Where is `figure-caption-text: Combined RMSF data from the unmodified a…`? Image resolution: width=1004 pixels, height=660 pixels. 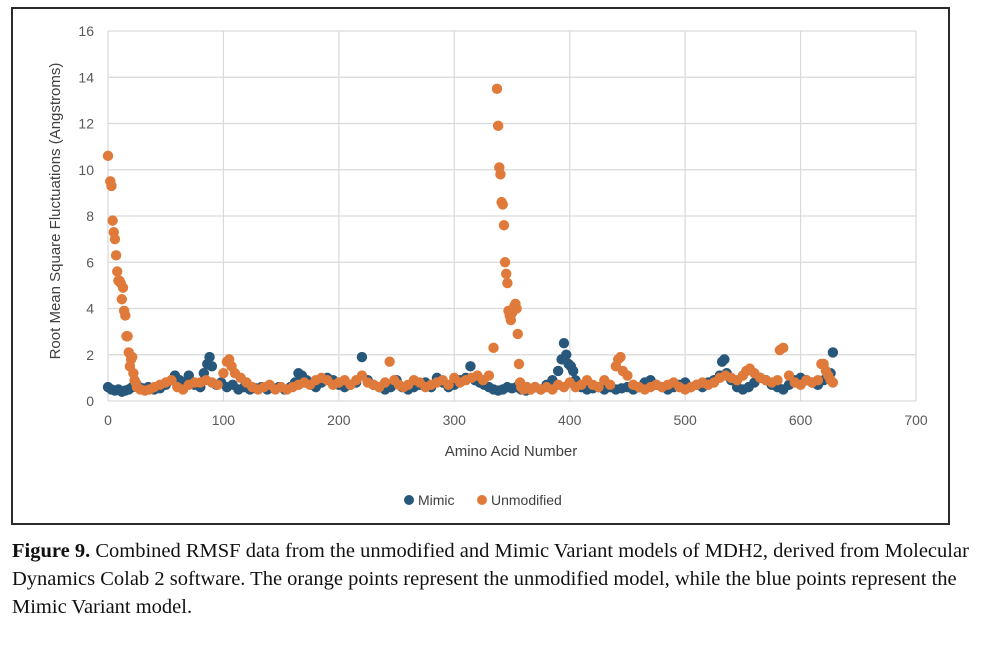 figure-caption-text: Combined RMSF data from the unmodified a… is located at coordinates (490, 579).